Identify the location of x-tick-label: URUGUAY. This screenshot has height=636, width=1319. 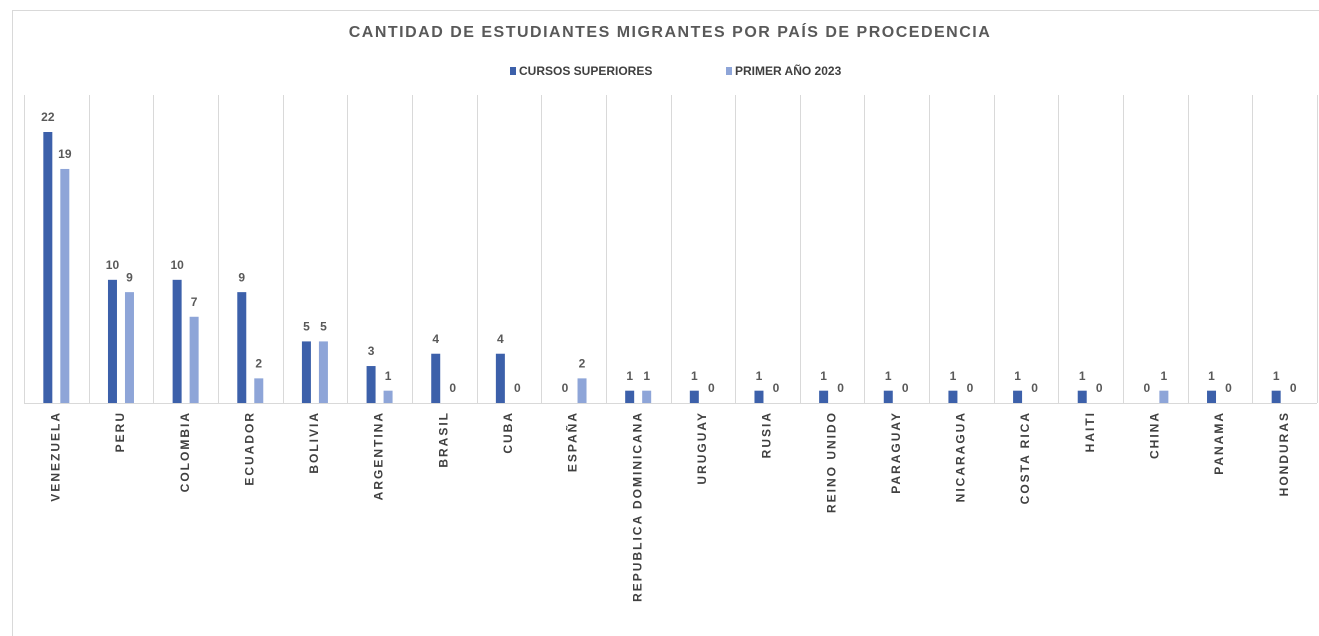
(702, 448).